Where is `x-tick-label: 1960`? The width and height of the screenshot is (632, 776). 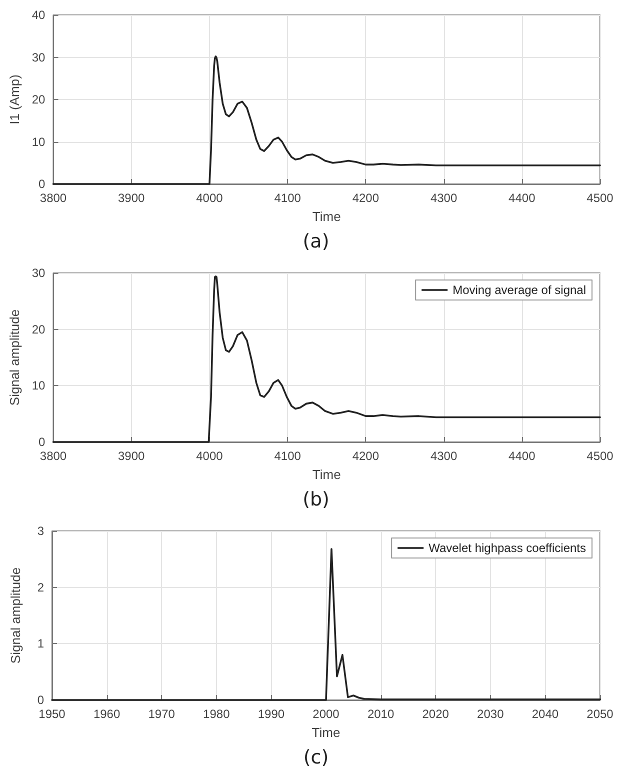
x-tick-label: 1960 is located at coordinates (106, 714).